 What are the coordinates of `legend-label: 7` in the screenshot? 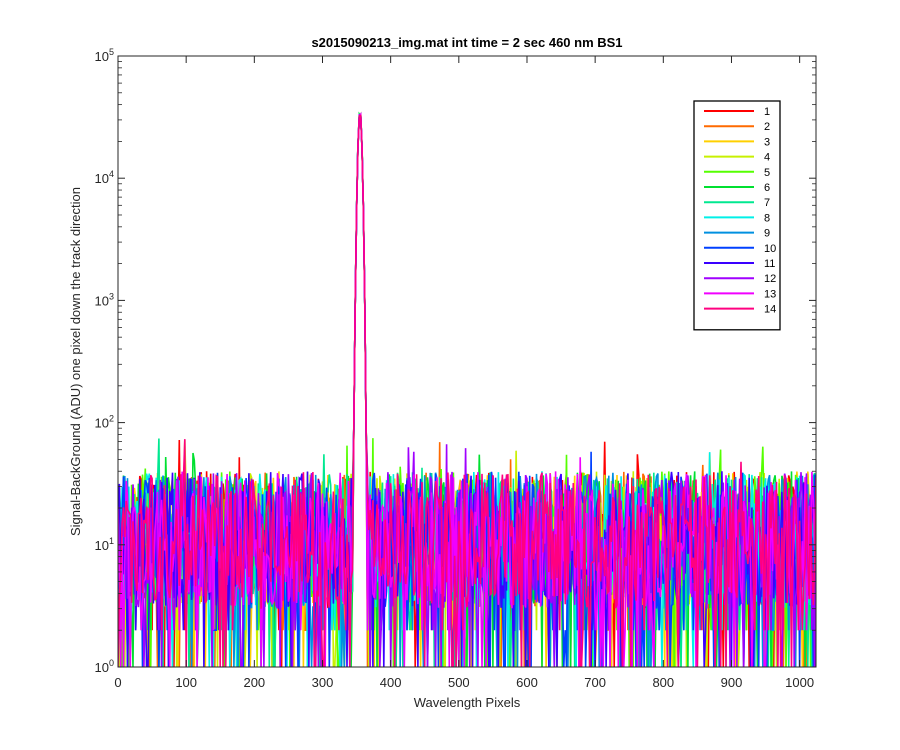 It's located at (767, 203).